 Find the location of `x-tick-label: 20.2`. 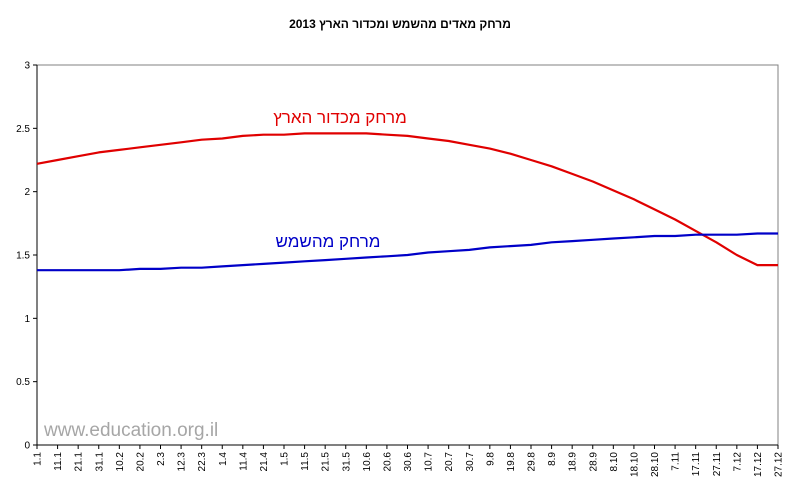

x-tick-label: 20.2 is located at coordinates (140, 462).